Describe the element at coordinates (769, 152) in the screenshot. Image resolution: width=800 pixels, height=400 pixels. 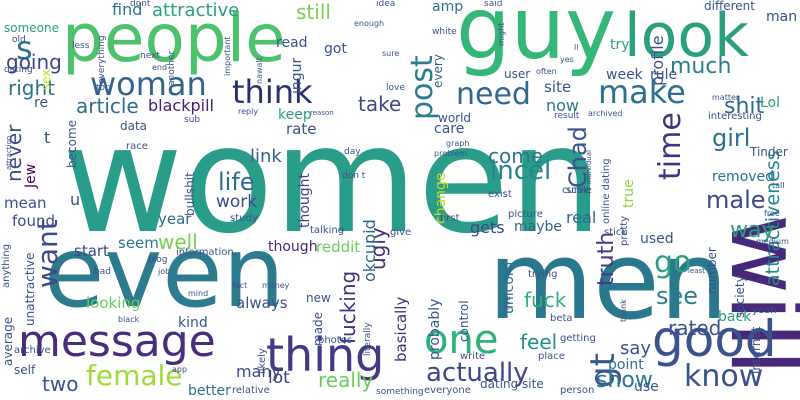
I see `word-Tinder: Tinder` at that location.